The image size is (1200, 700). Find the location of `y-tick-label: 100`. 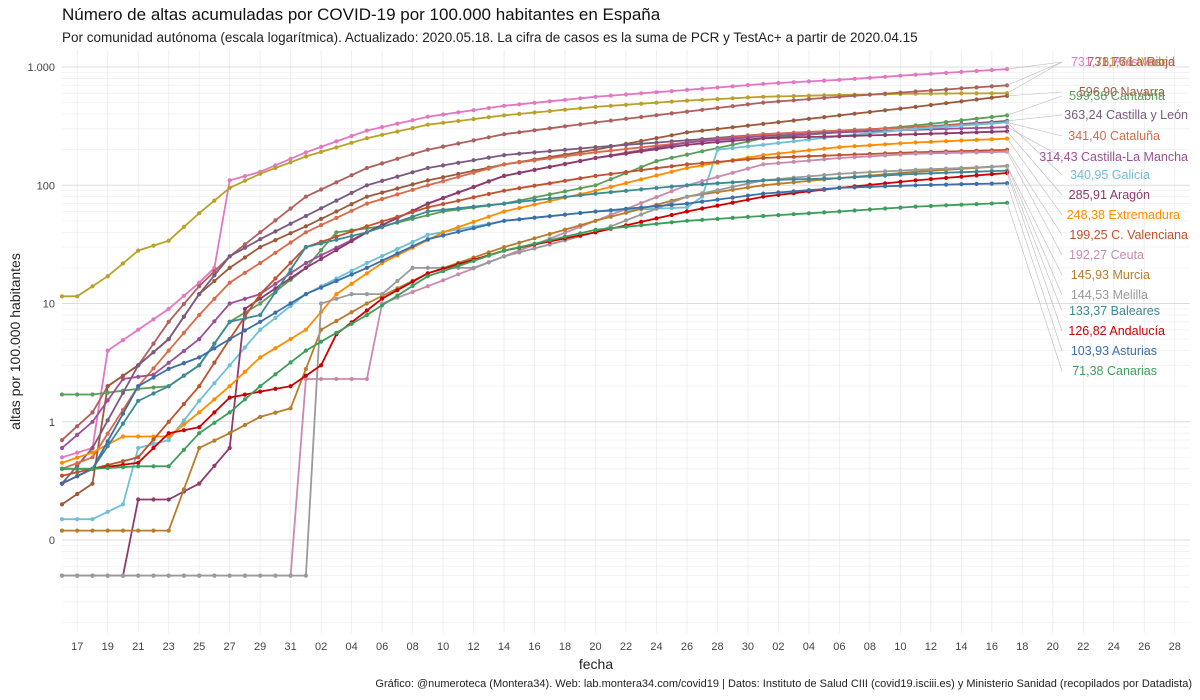

y-tick-label: 100 is located at coordinates (46, 186).